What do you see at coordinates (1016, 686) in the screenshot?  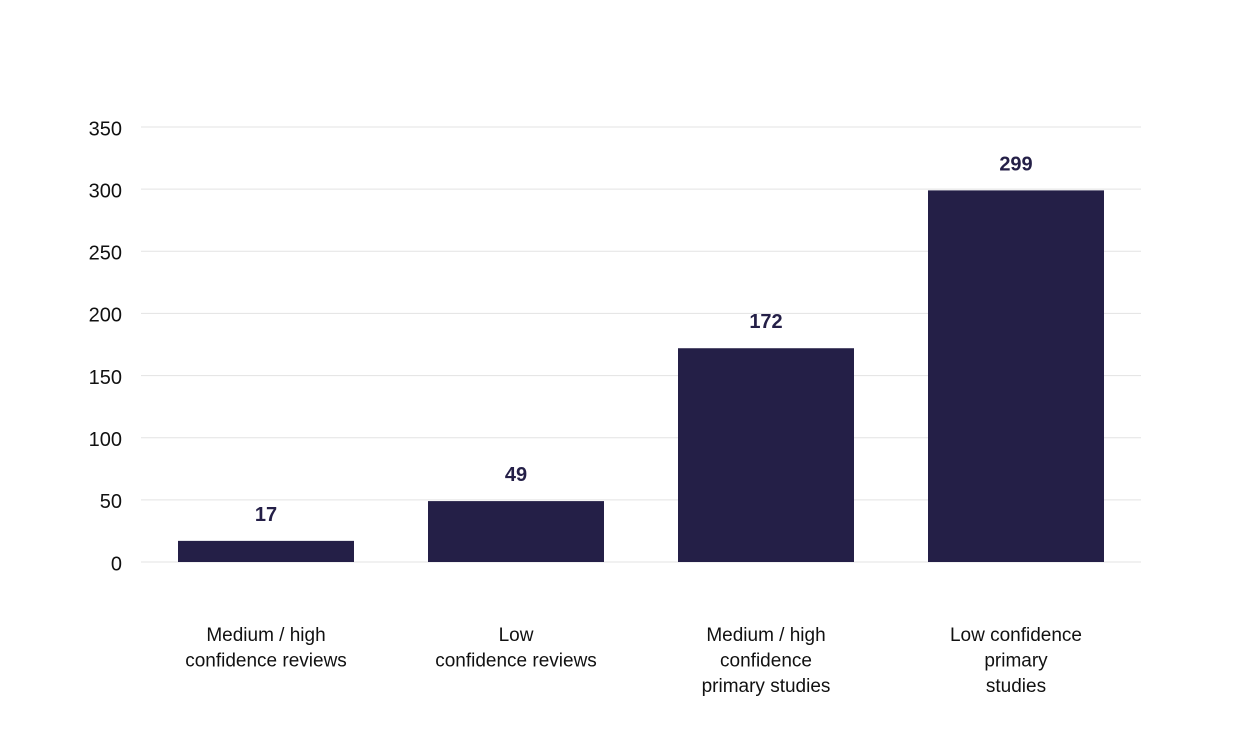 I see `x-tick-label-line: studies` at bounding box center [1016, 686].